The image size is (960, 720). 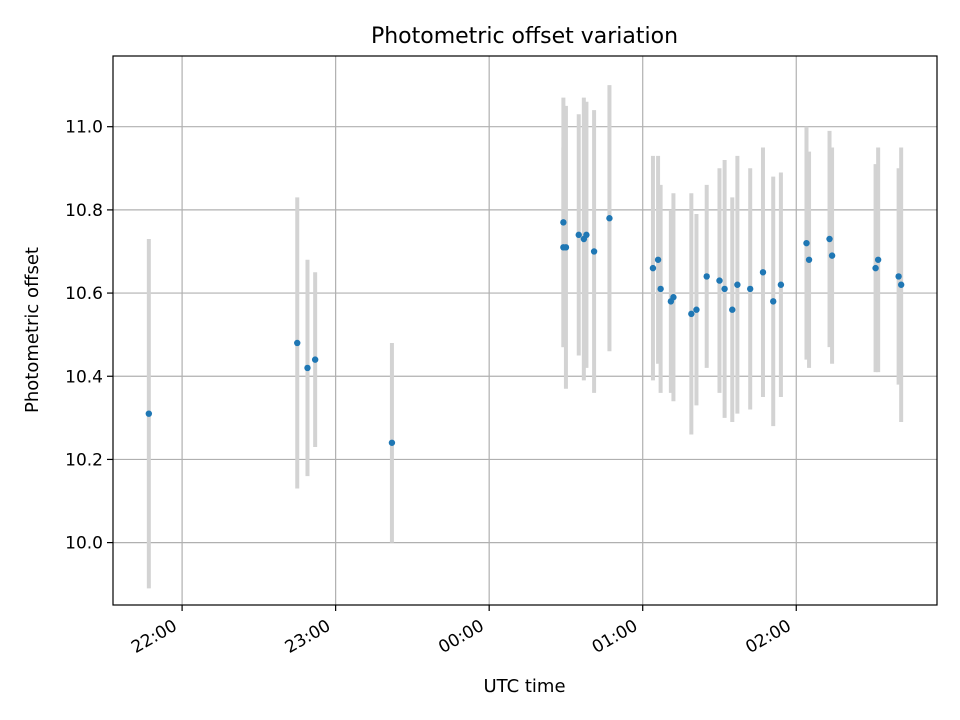 I want to click on chart-title: Photometric offset variation, so click(x=524, y=36).